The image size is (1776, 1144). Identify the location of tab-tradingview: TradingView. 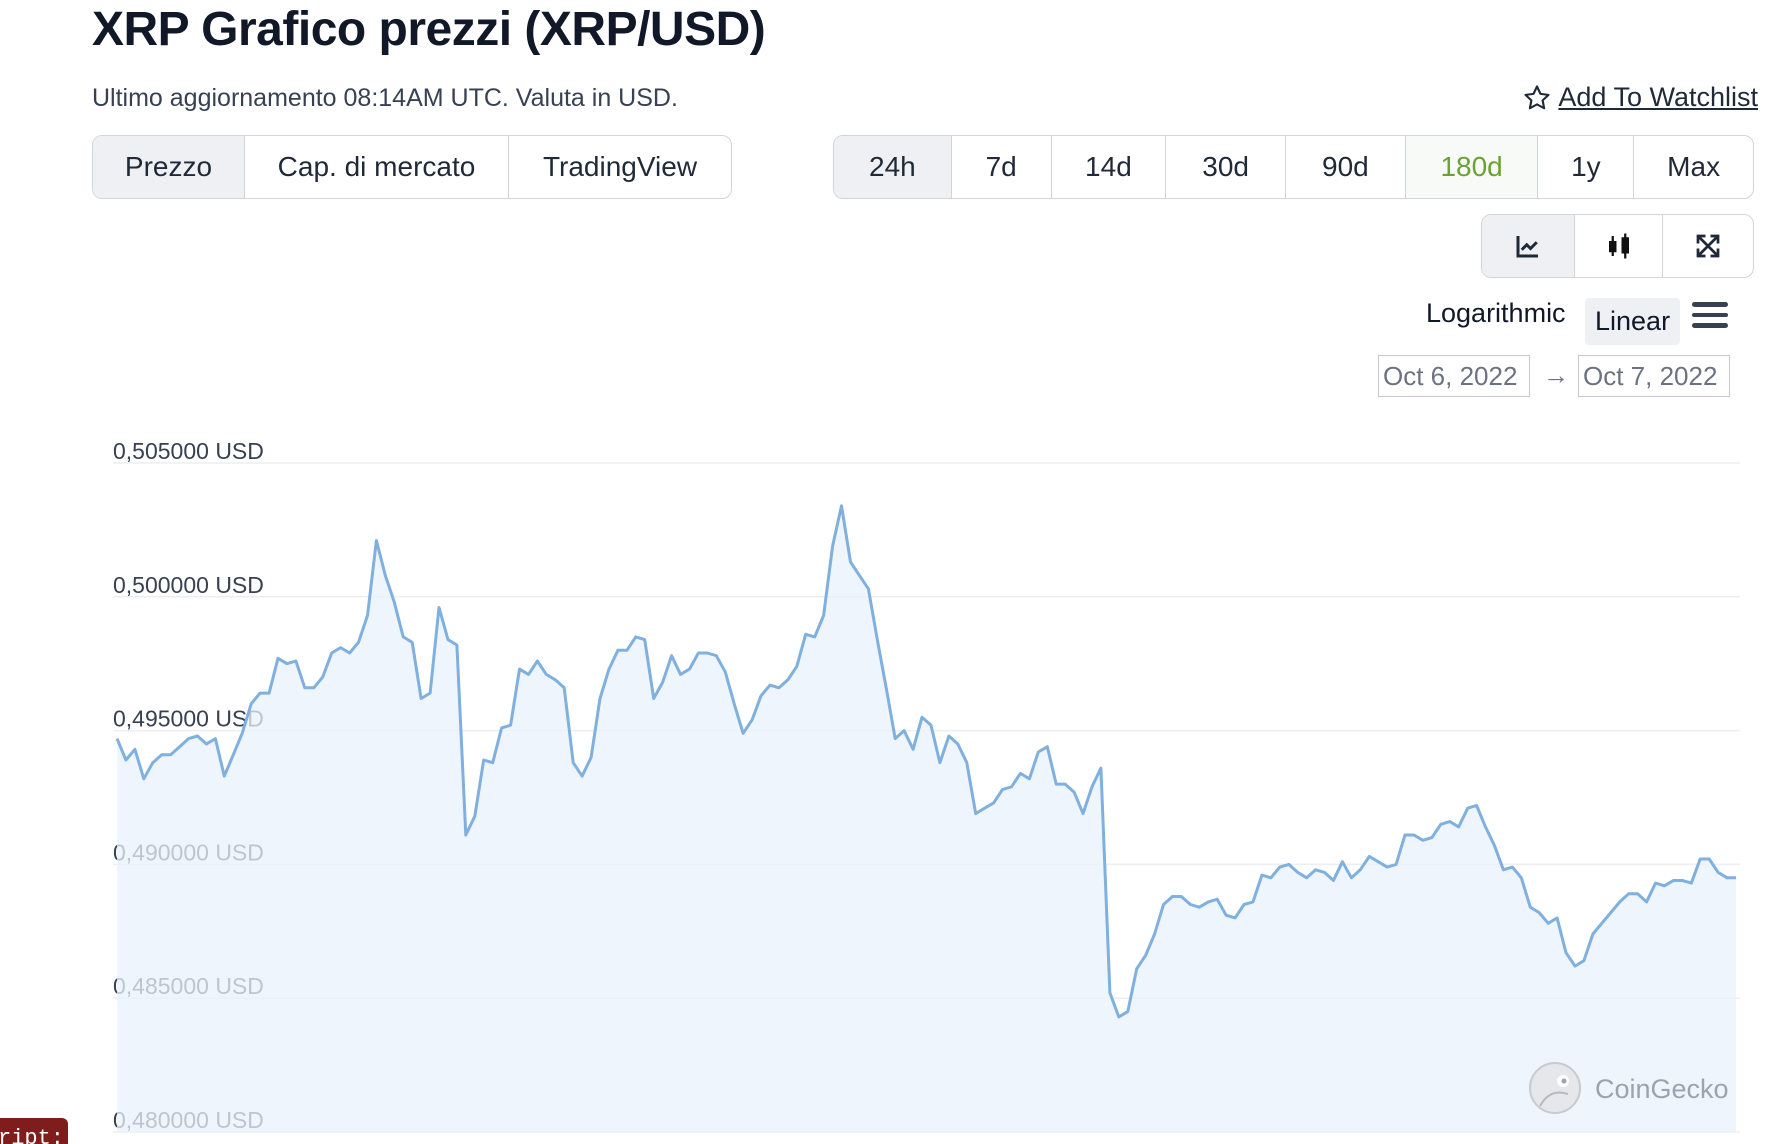
(620, 166).